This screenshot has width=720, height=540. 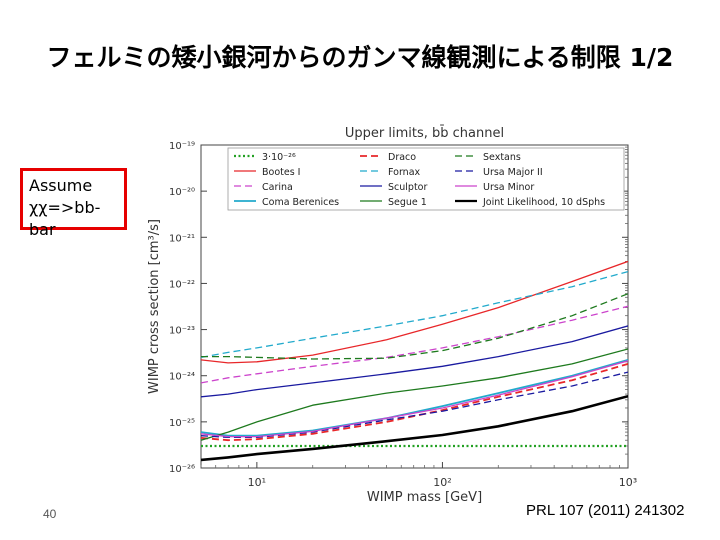 I want to click on y-tick-label: 10⁻²², so click(x=182, y=284).